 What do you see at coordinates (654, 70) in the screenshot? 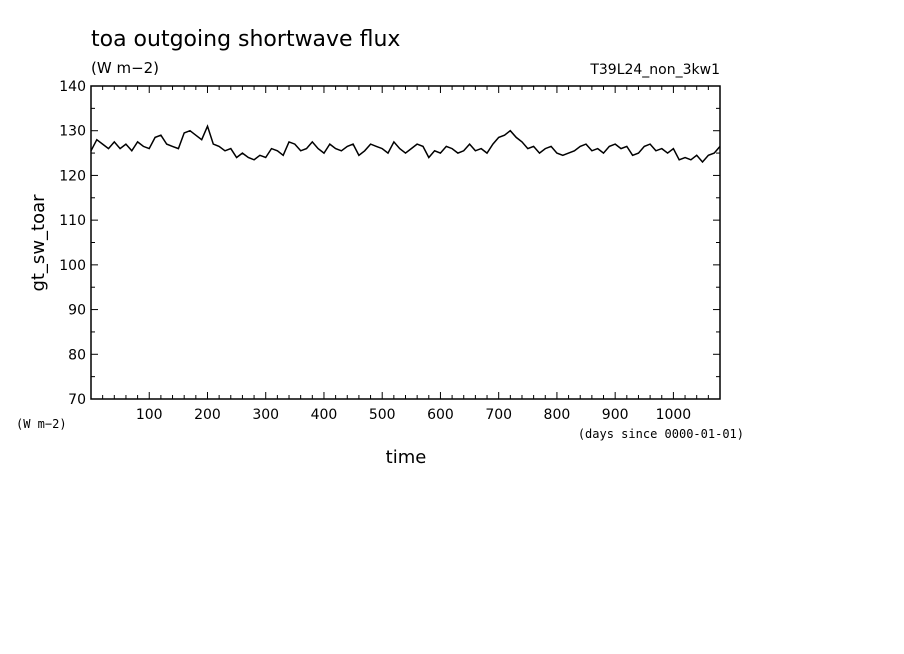
I see `run-label: T39L24_non_3kw1` at bounding box center [654, 70].